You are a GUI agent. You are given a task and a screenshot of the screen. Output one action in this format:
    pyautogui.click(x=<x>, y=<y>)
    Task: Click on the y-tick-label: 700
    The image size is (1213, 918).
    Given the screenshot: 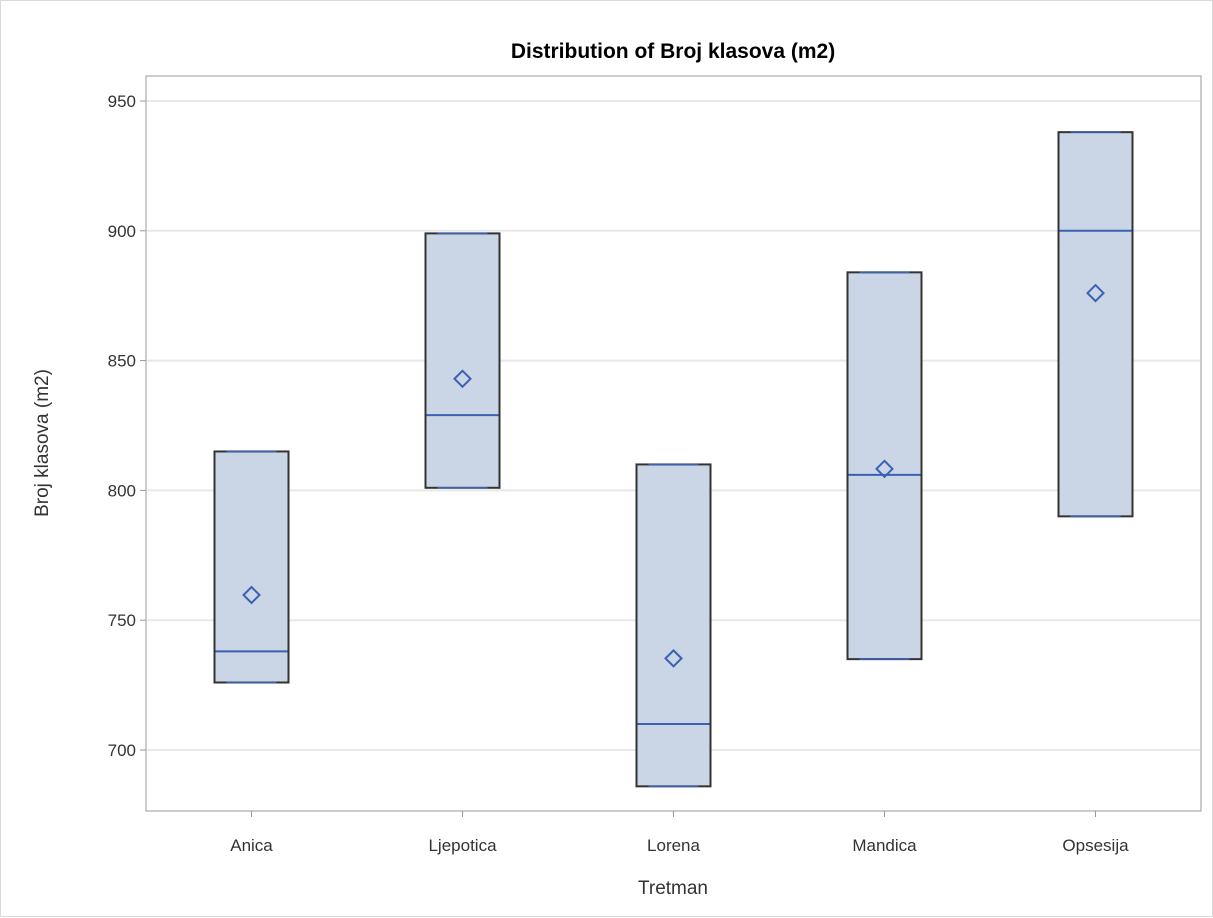 What is the action you would take?
    pyautogui.click(x=122, y=750)
    